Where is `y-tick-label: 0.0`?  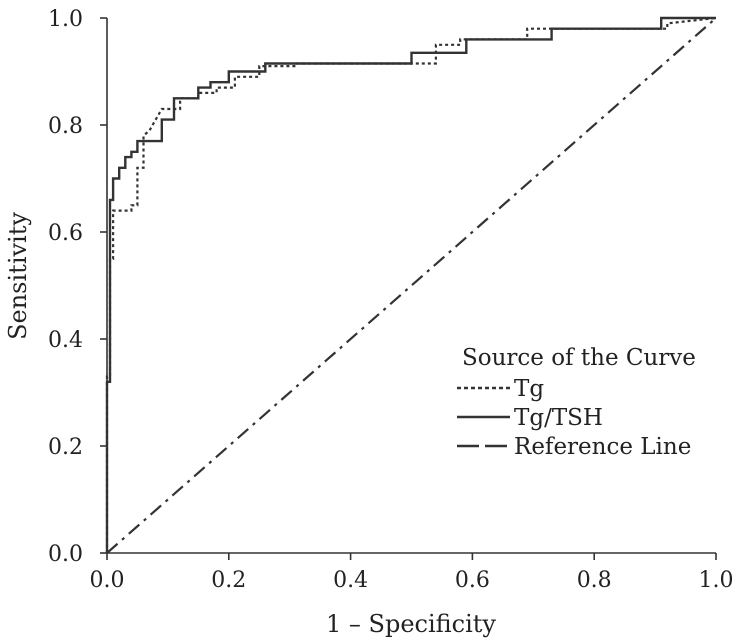 y-tick-label: 0.0 is located at coordinates (65, 554).